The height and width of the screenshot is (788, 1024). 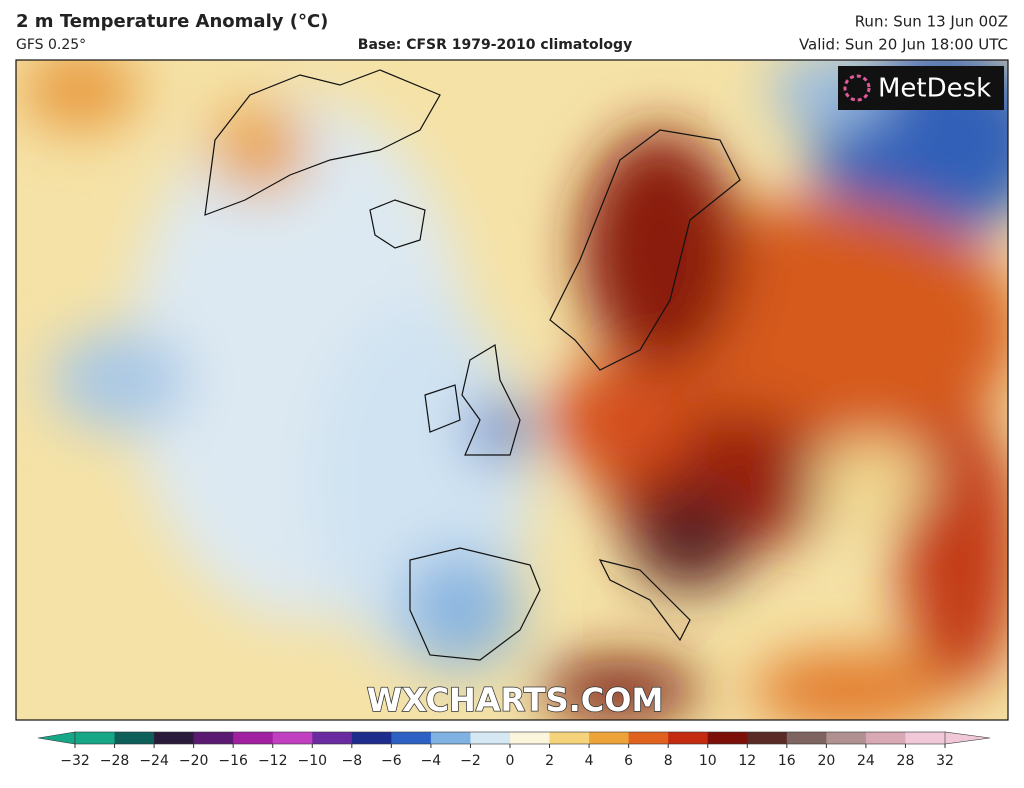 I want to click on watermark: WXCHARTS.COM, so click(x=515, y=700).